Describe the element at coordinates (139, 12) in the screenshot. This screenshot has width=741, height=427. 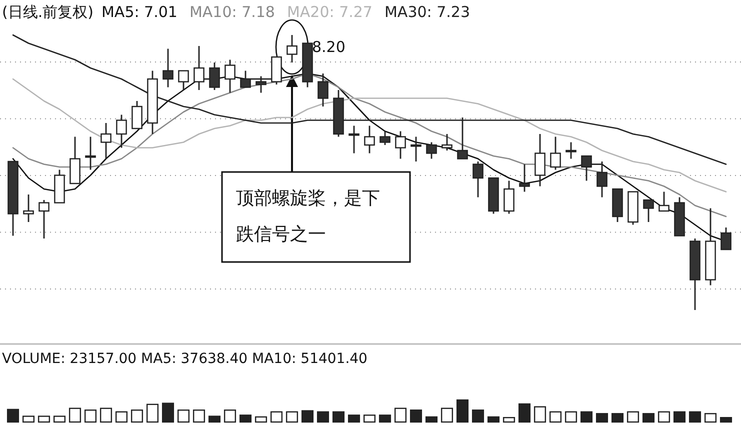
I see `text: MA5: 7.01` at that location.